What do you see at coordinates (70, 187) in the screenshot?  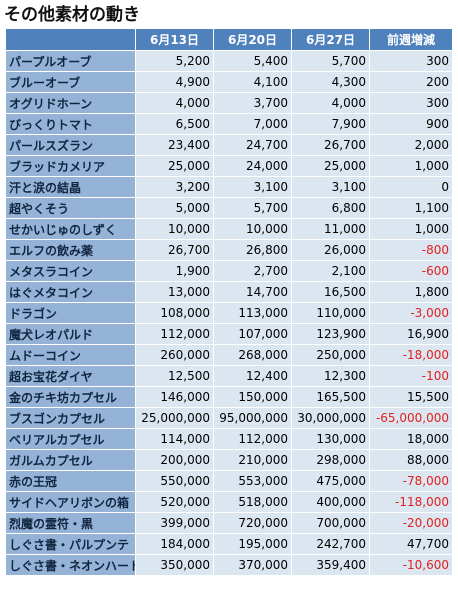 I see `item-name: 汗と涙の結晶` at bounding box center [70, 187].